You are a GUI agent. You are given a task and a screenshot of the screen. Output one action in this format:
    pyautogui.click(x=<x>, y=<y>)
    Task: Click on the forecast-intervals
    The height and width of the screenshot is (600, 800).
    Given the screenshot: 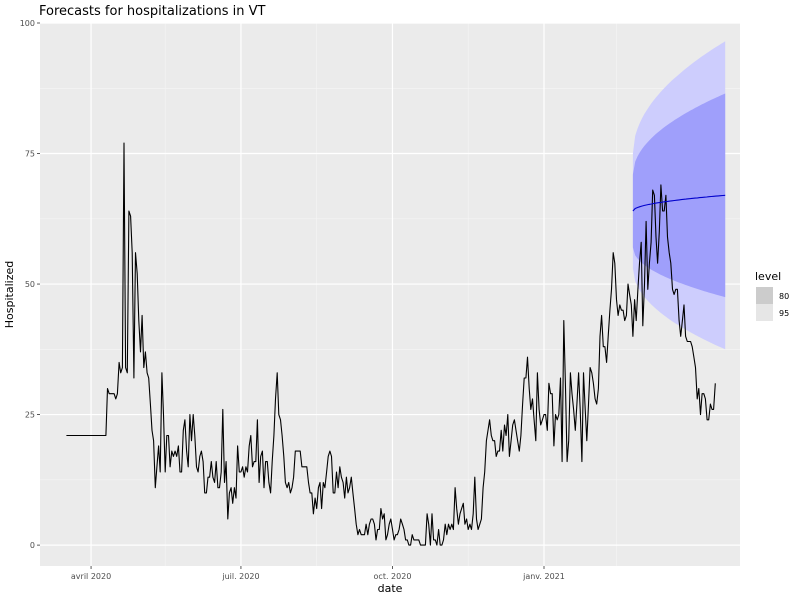 What is the action you would take?
    pyautogui.click(x=679, y=195)
    